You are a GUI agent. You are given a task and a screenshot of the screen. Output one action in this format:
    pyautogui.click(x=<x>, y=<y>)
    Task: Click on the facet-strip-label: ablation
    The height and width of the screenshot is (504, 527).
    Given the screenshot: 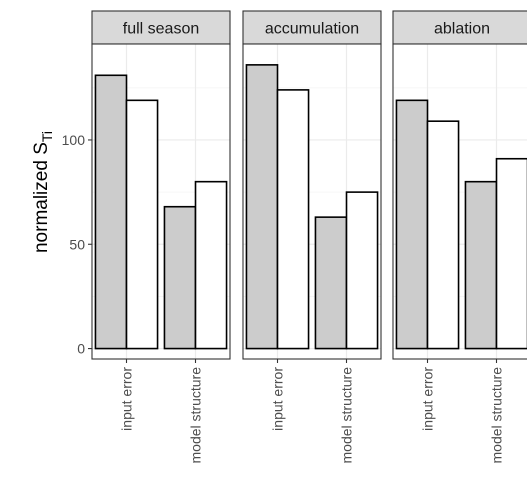 What is the action you would take?
    pyautogui.click(x=462, y=29)
    